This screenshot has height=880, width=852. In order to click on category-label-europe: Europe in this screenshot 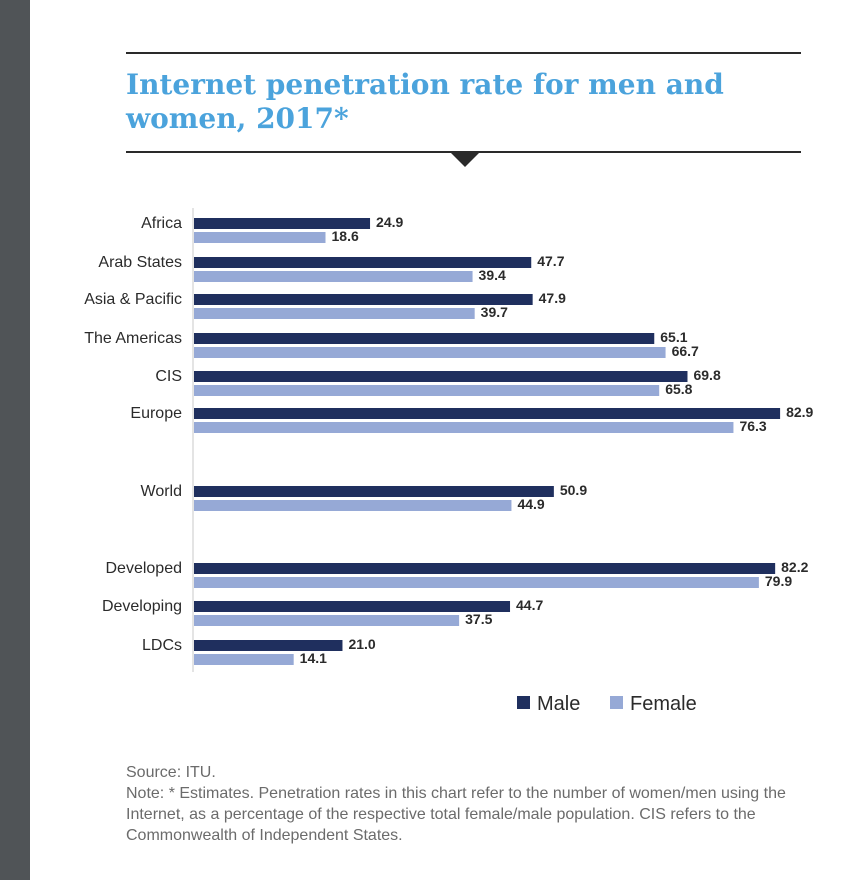, I will do `click(156, 413)`.